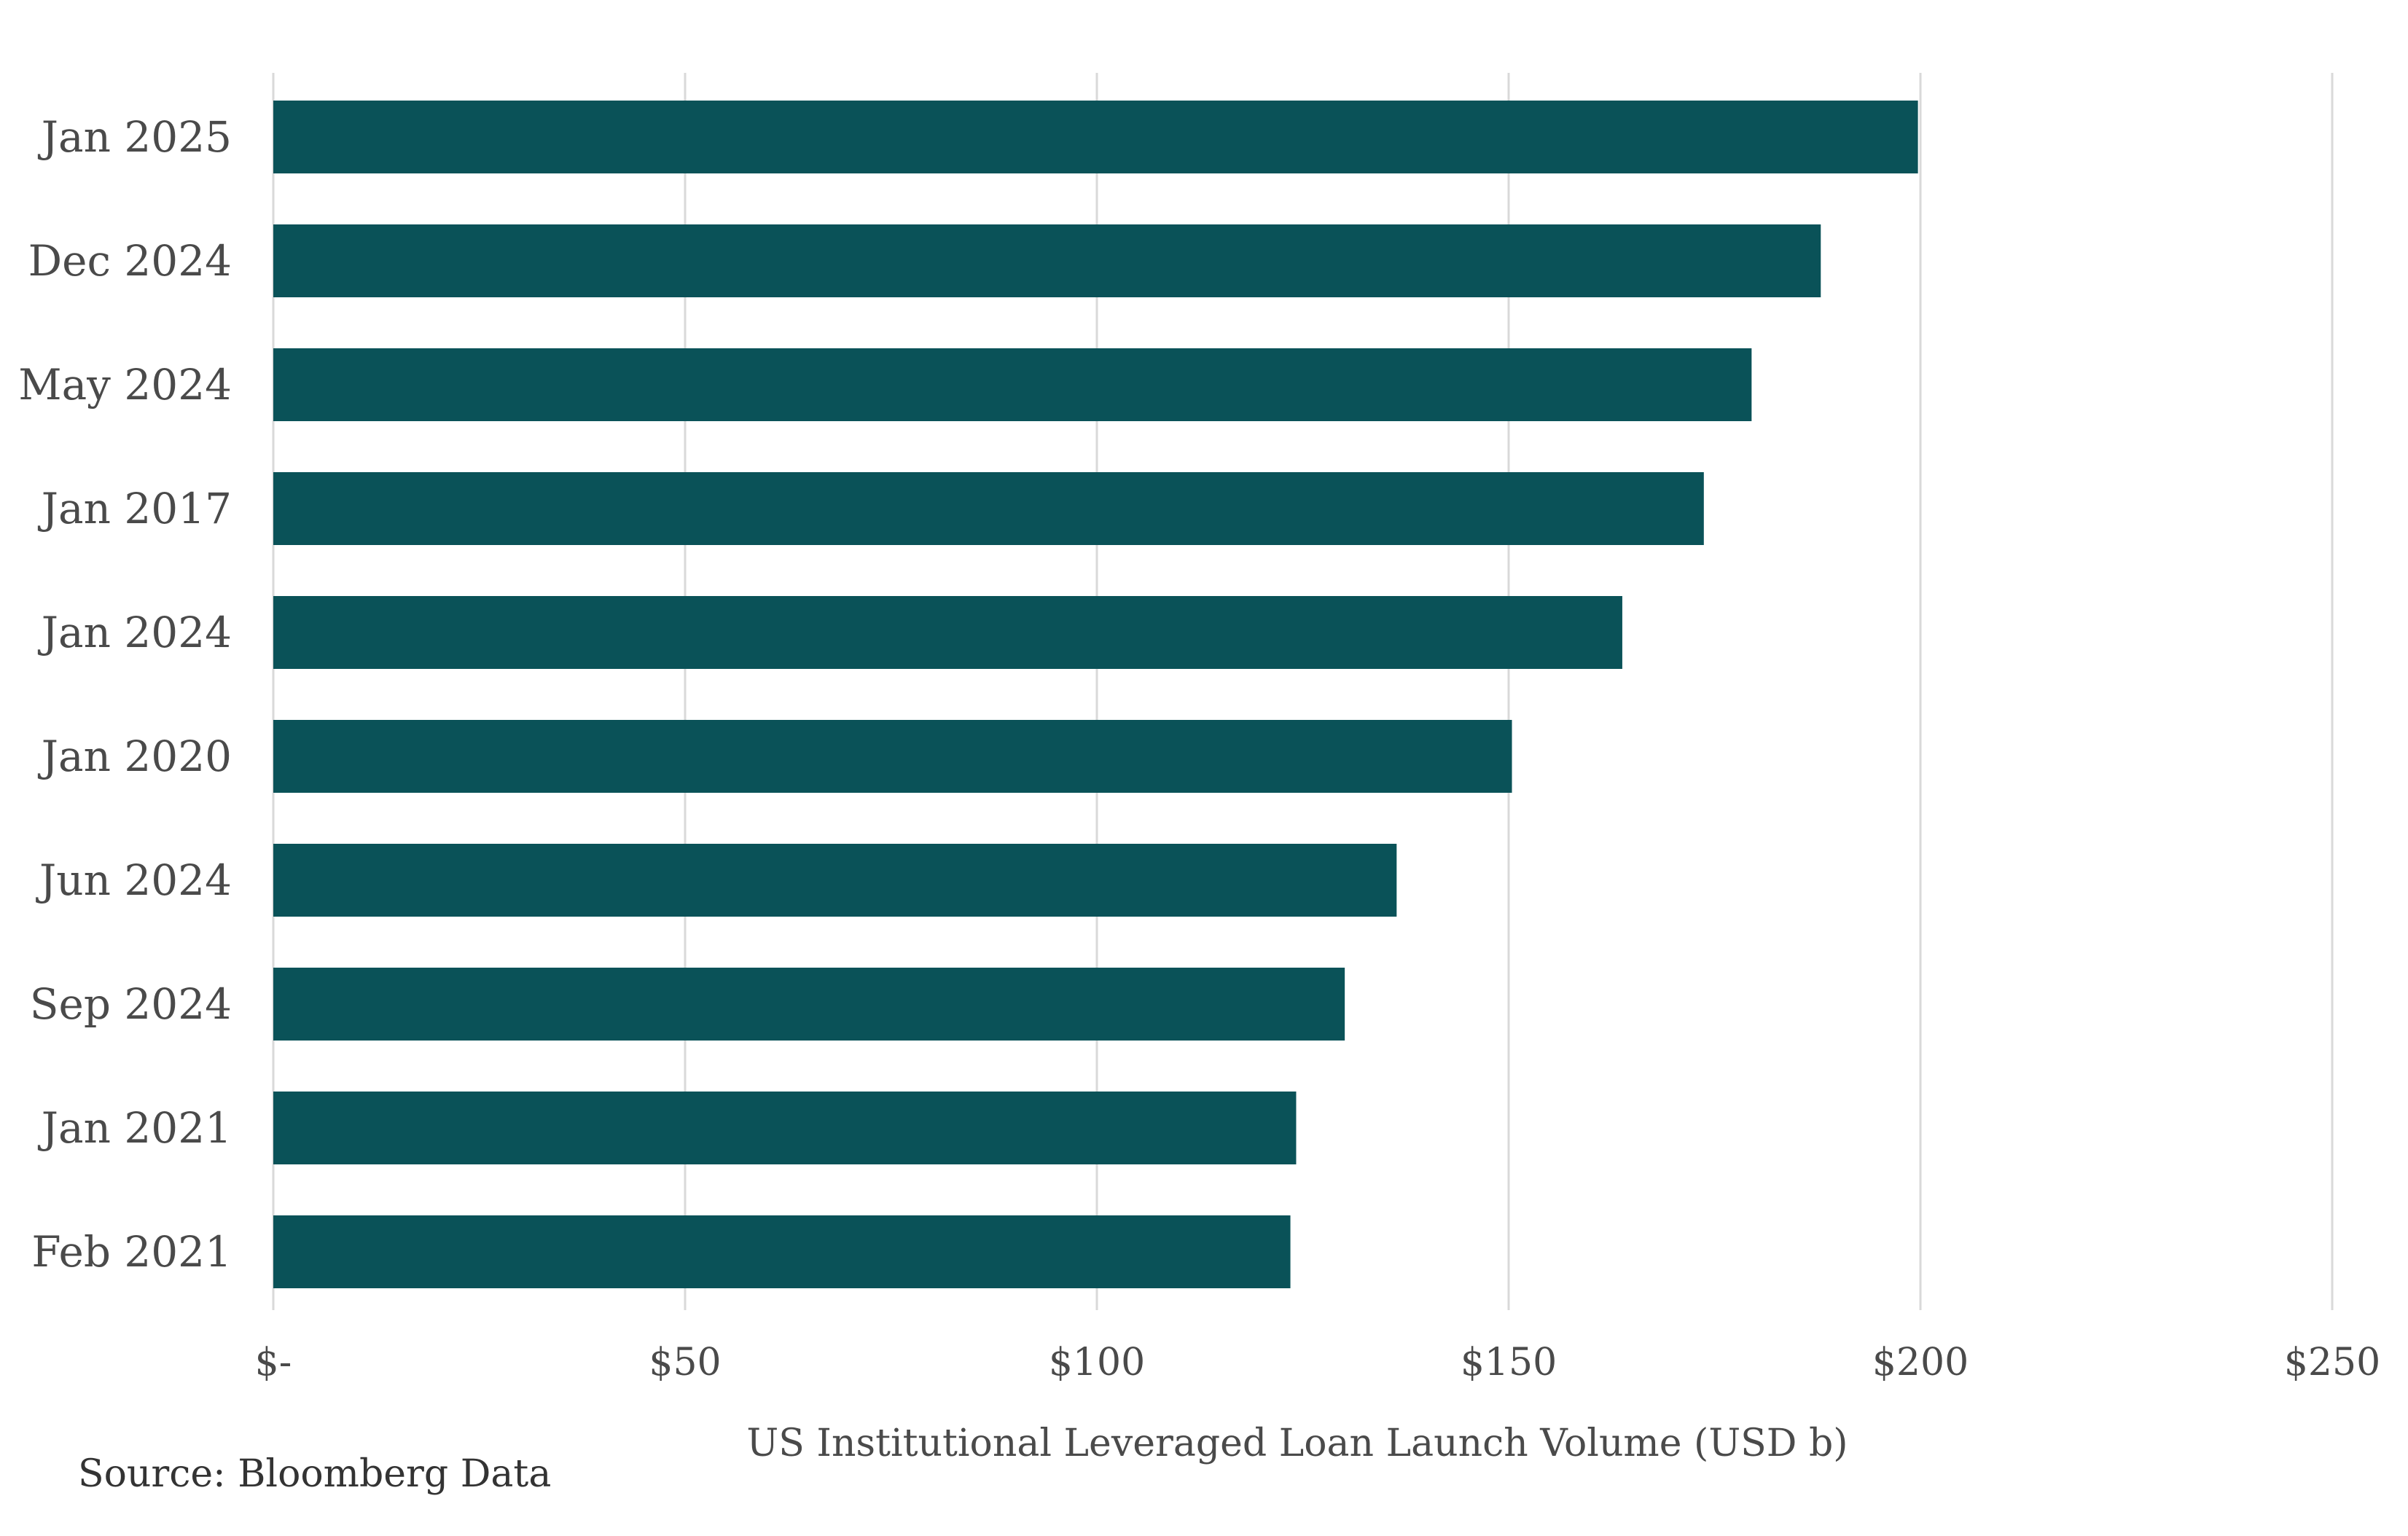 The width and height of the screenshot is (2408, 1536). Describe the element at coordinates (135, 1128) in the screenshot. I see `category-label: Jan 2021` at that location.